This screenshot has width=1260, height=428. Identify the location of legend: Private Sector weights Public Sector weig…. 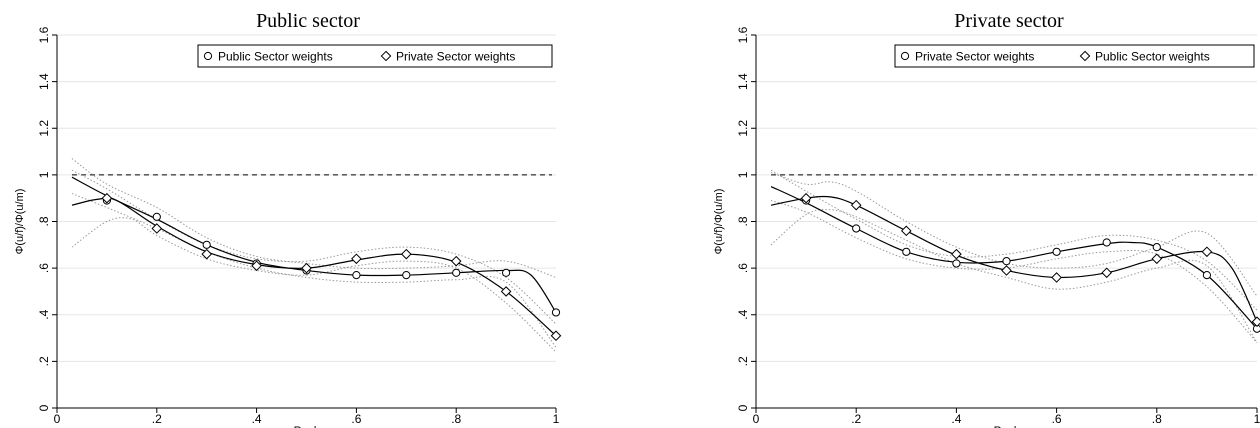
(1074, 56).